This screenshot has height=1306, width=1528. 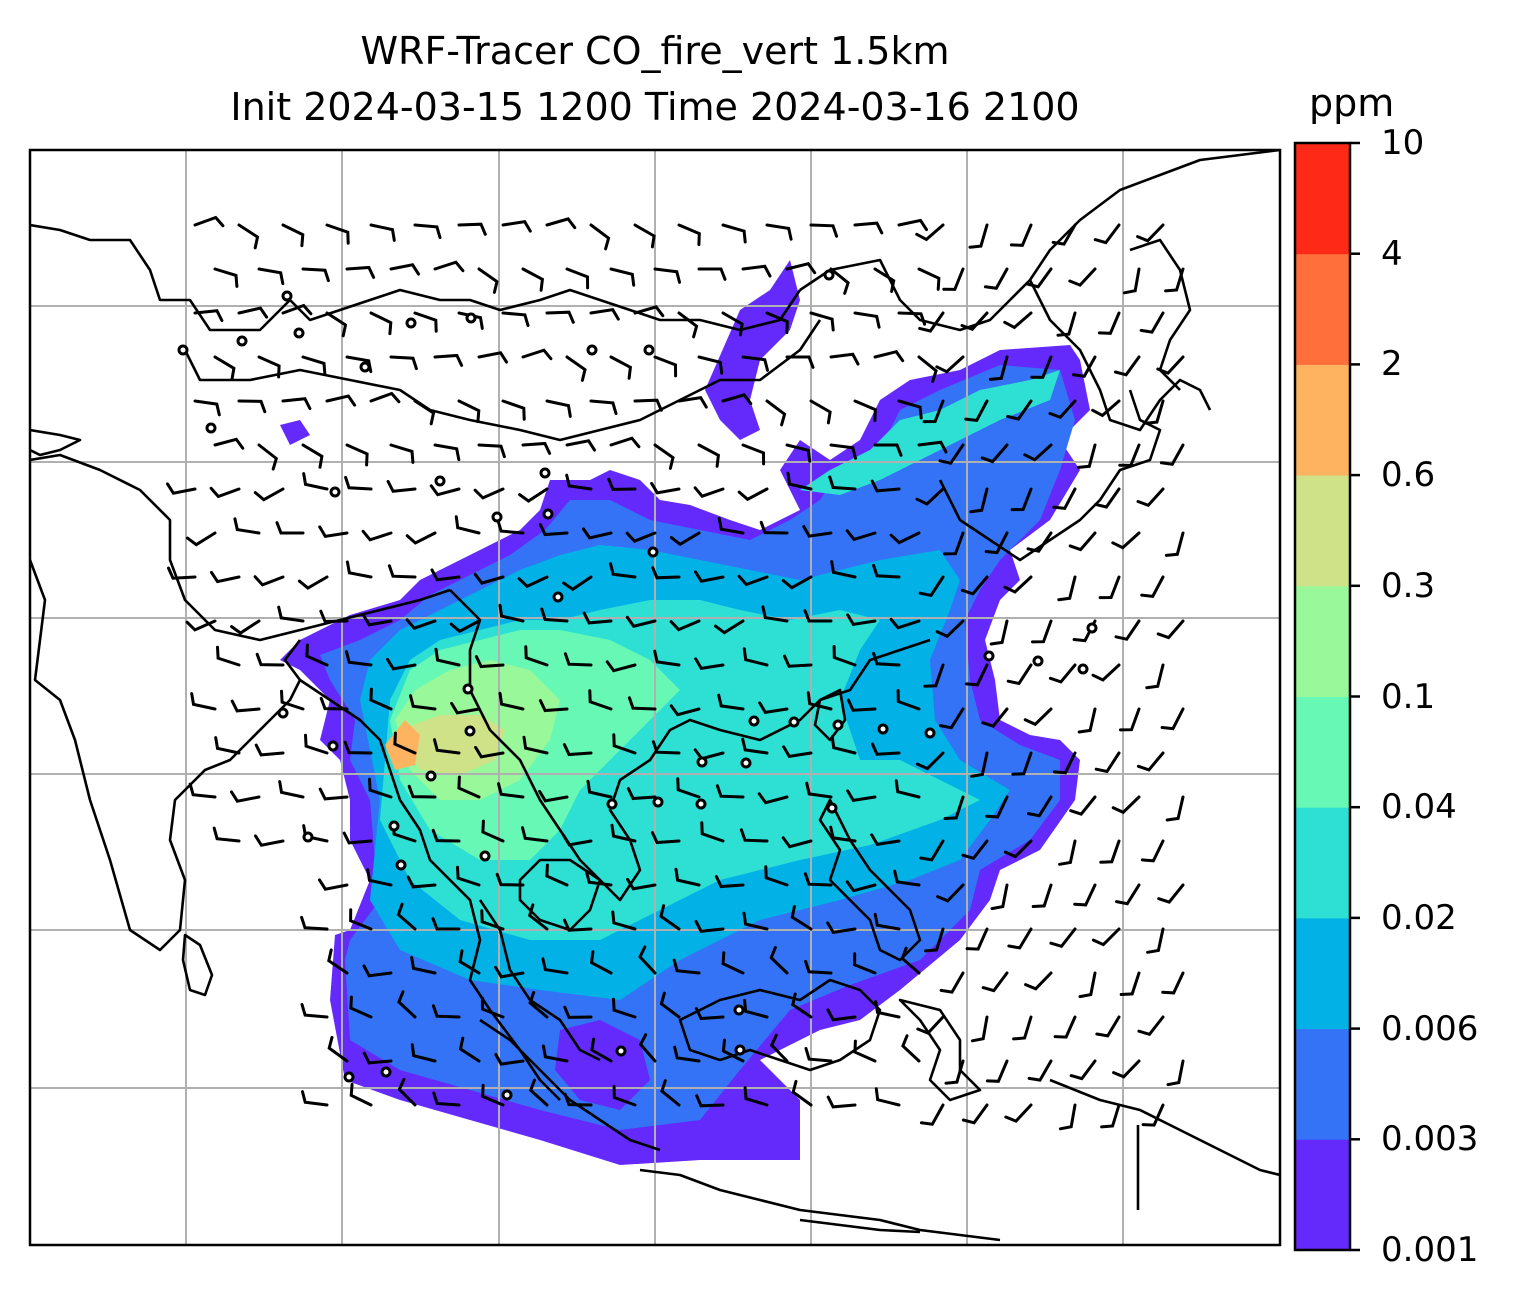 I want to click on colorbar-tick-label: 0.04, so click(x=1419, y=807).